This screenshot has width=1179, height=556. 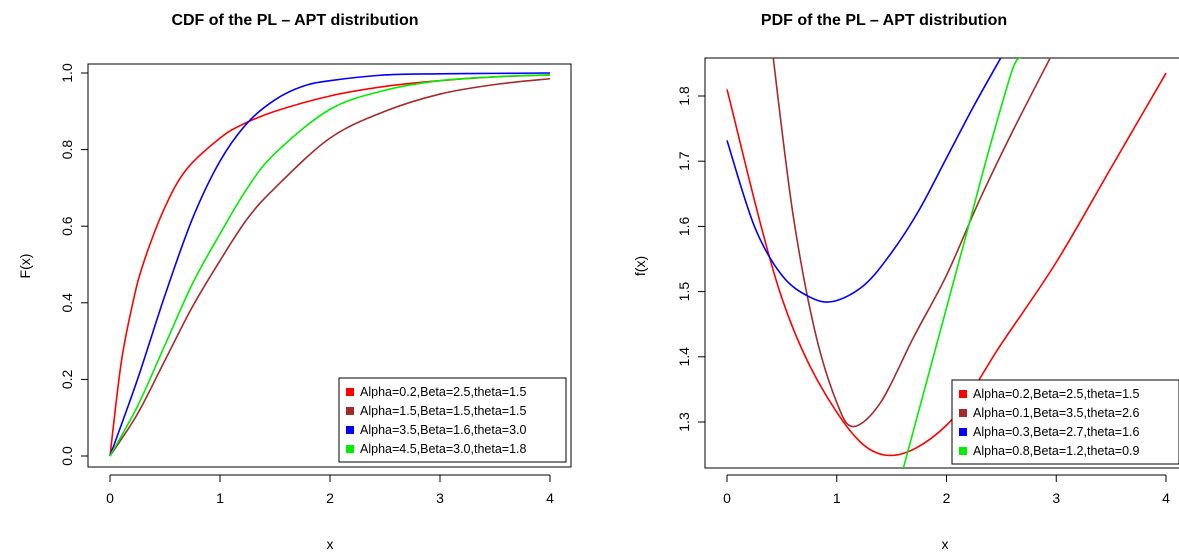 I want to click on pdf-x-tick-label: 3, so click(x=1056, y=498).